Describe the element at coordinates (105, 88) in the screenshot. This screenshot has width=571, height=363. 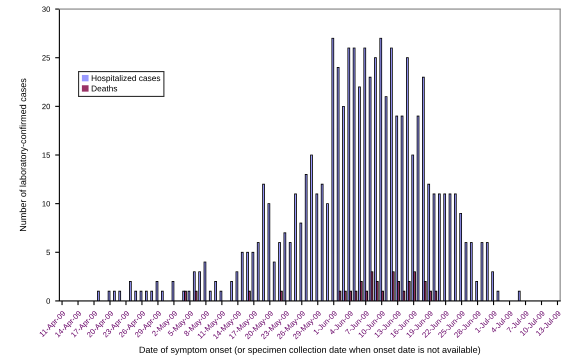
I see `legend-label: Deaths` at that location.